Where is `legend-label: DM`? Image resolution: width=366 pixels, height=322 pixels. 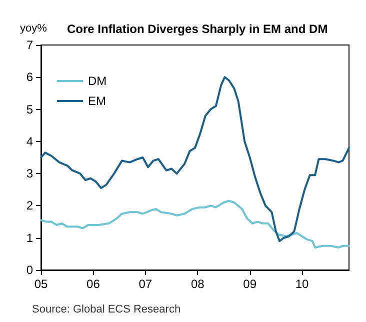
legend-label: DM is located at coordinates (97, 81).